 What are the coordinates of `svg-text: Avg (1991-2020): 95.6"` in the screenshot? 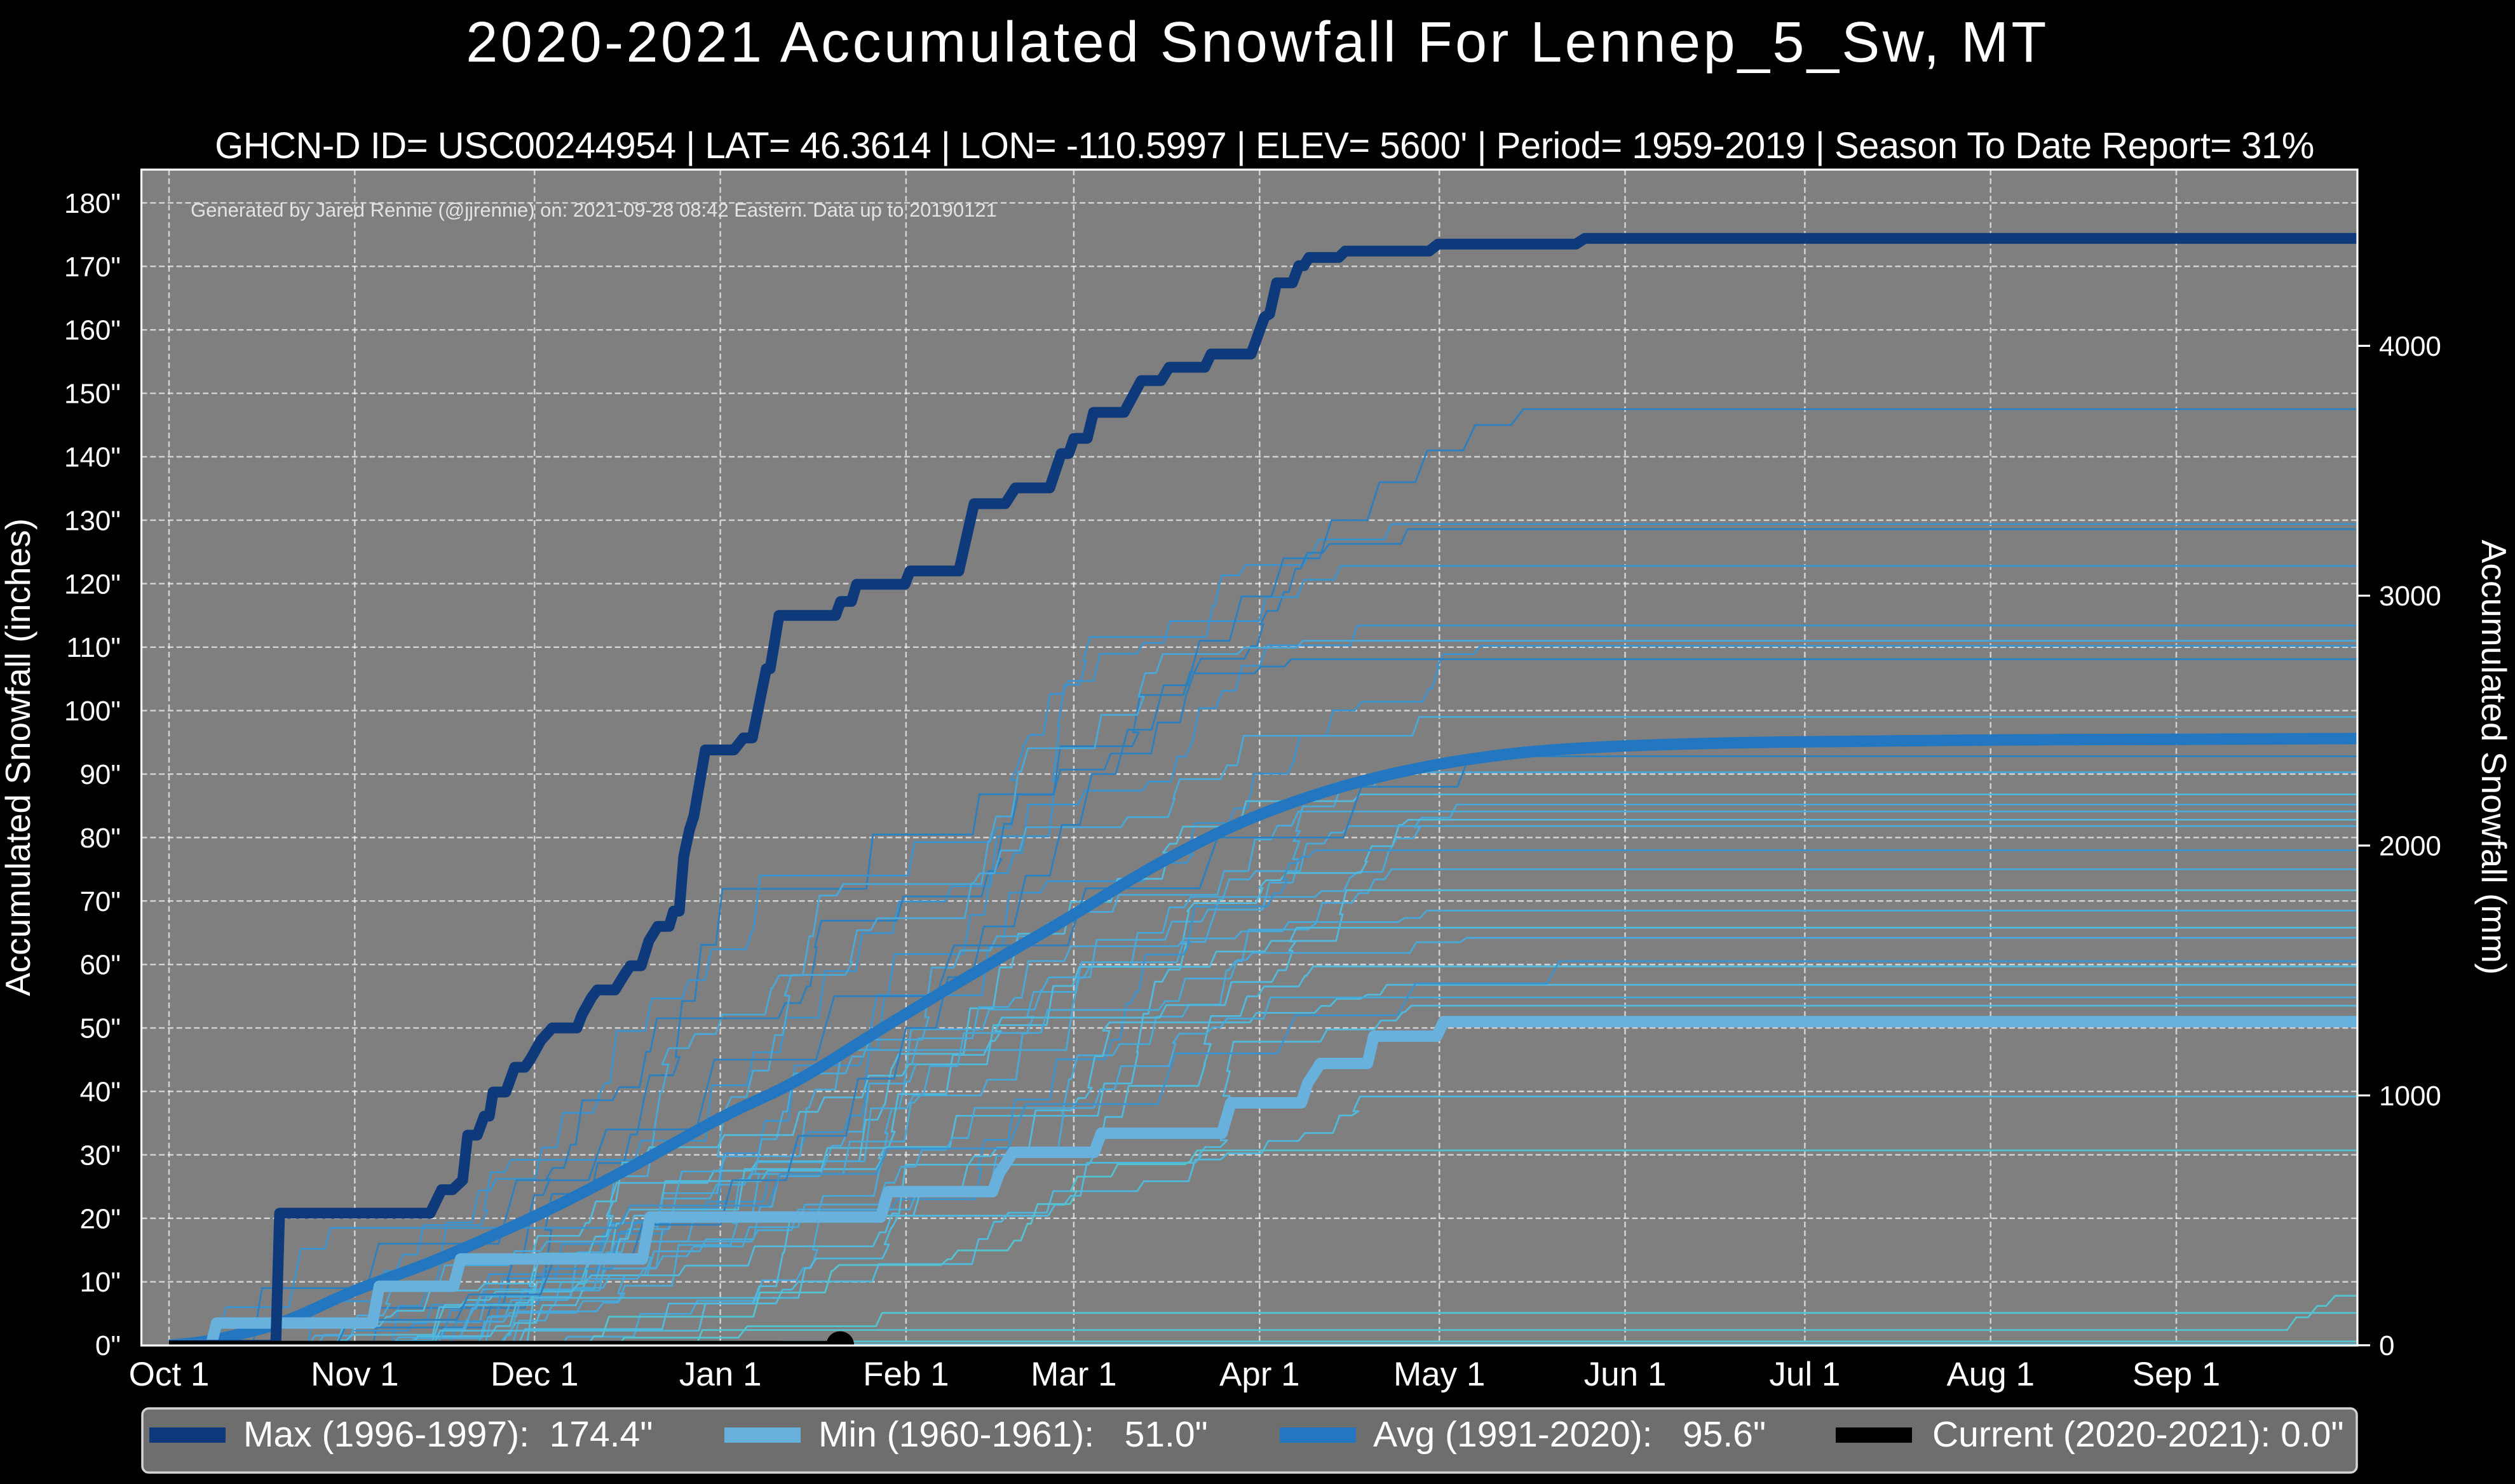 It's located at (1569, 1434).